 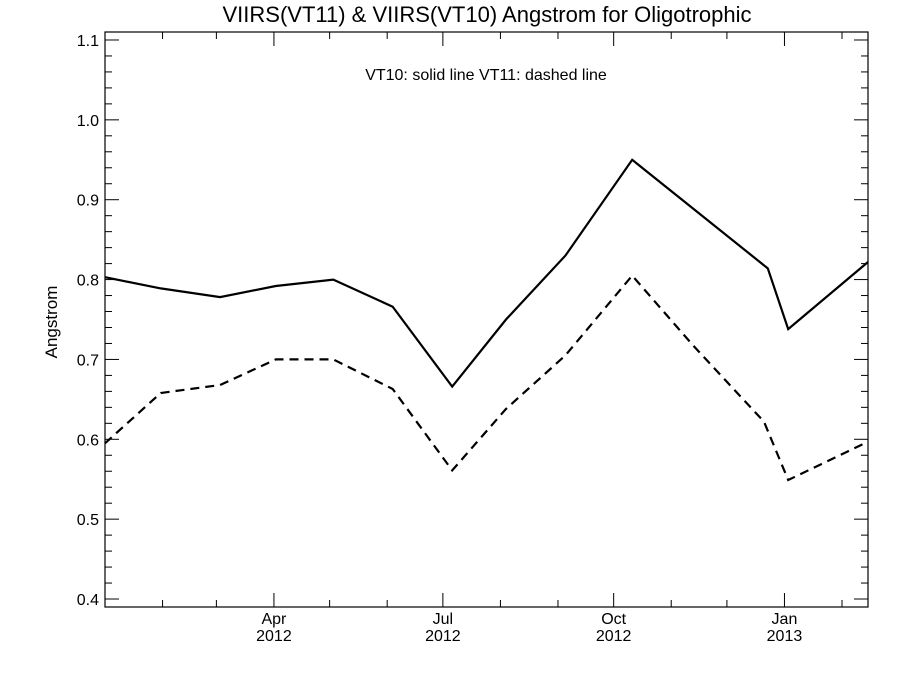 What do you see at coordinates (88, 600) in the screenshot?
I see `y-tick-label: 0.4` at bounding box center [88, 600].